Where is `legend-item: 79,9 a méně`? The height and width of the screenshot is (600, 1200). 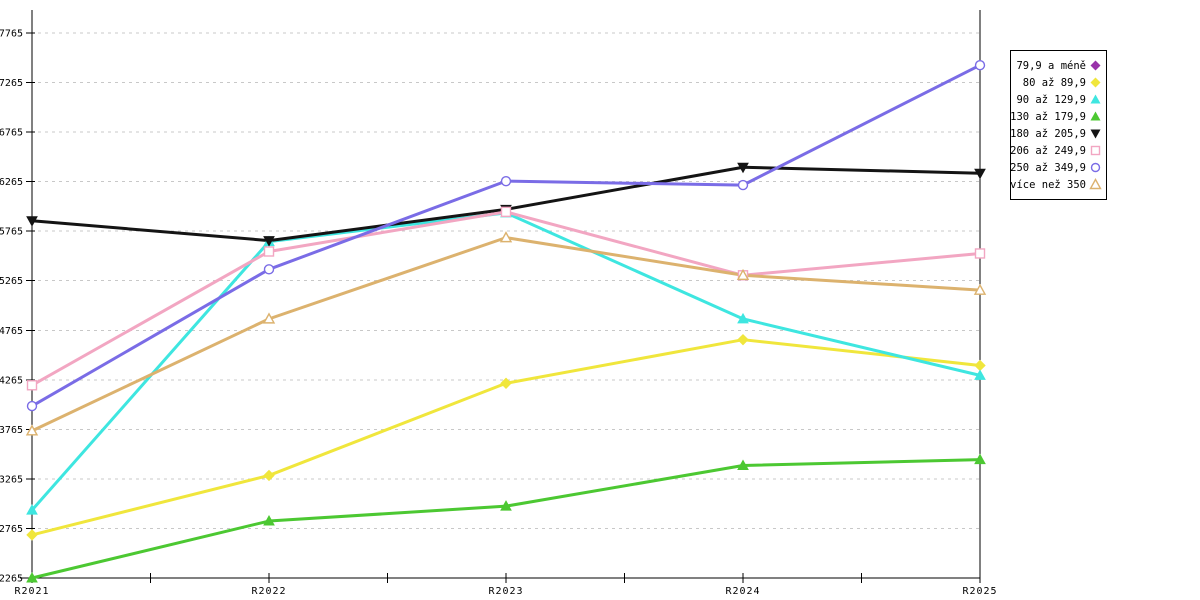
legend-item: 79,9 a méně is located at coordinates (1057, 65).